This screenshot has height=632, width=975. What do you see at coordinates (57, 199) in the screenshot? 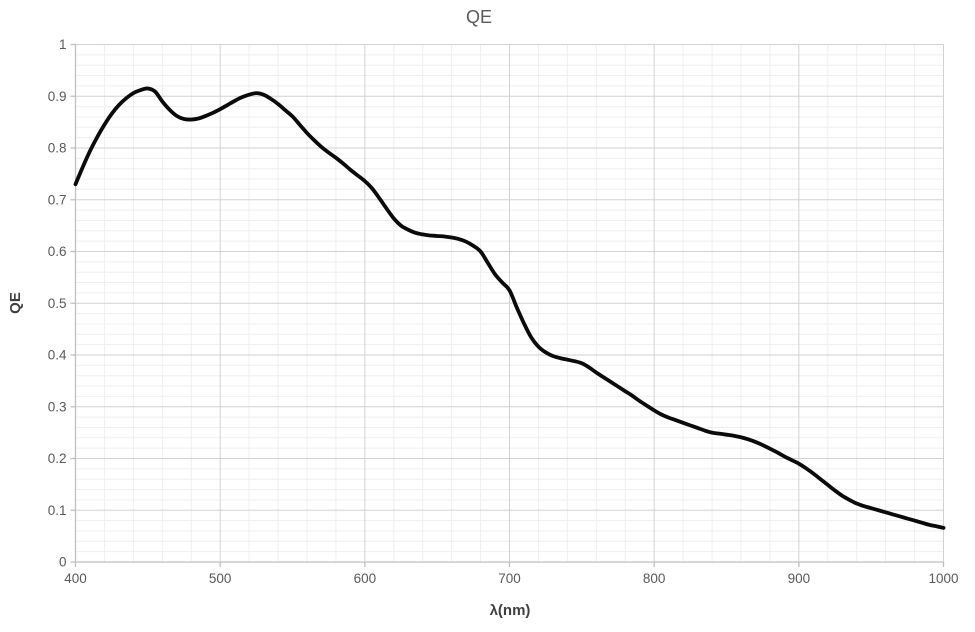
I see `y-tick-label: 0.7` at bounding box center [57, 199].